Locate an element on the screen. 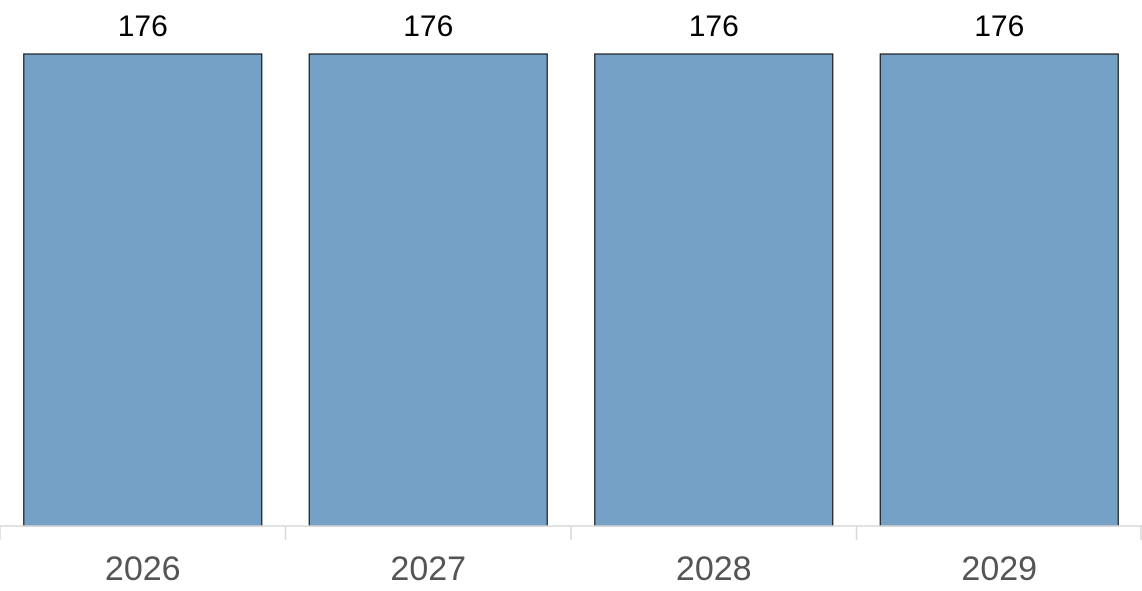  x-tick-label-2028: 2028 is located at coordinates (714, 568).